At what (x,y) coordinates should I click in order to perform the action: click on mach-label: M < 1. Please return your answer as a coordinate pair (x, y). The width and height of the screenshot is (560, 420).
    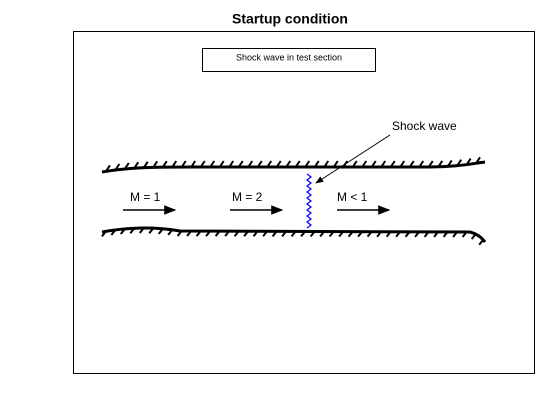
    Looking at the image, I should click on (352, 197).